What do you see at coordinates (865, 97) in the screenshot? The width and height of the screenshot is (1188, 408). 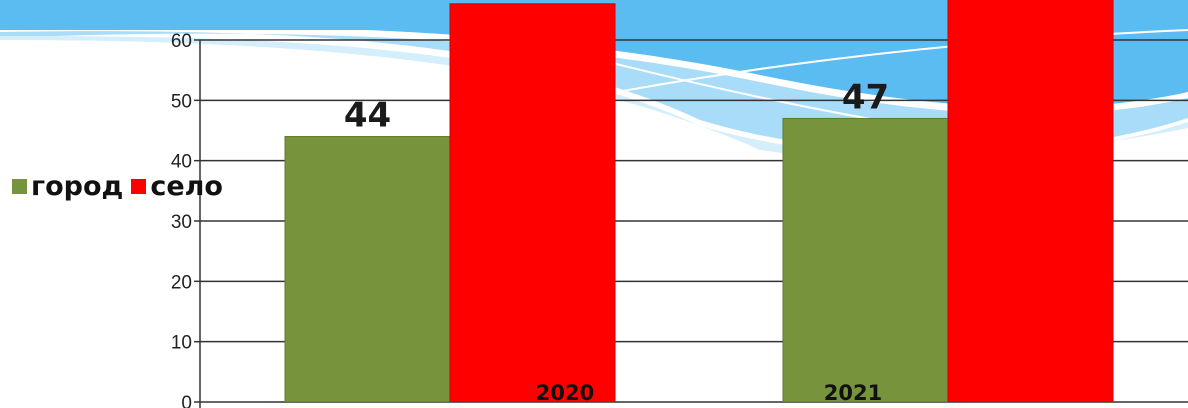 I see `data-label-2021-gorod: 47` at bounding box center [865, 97].